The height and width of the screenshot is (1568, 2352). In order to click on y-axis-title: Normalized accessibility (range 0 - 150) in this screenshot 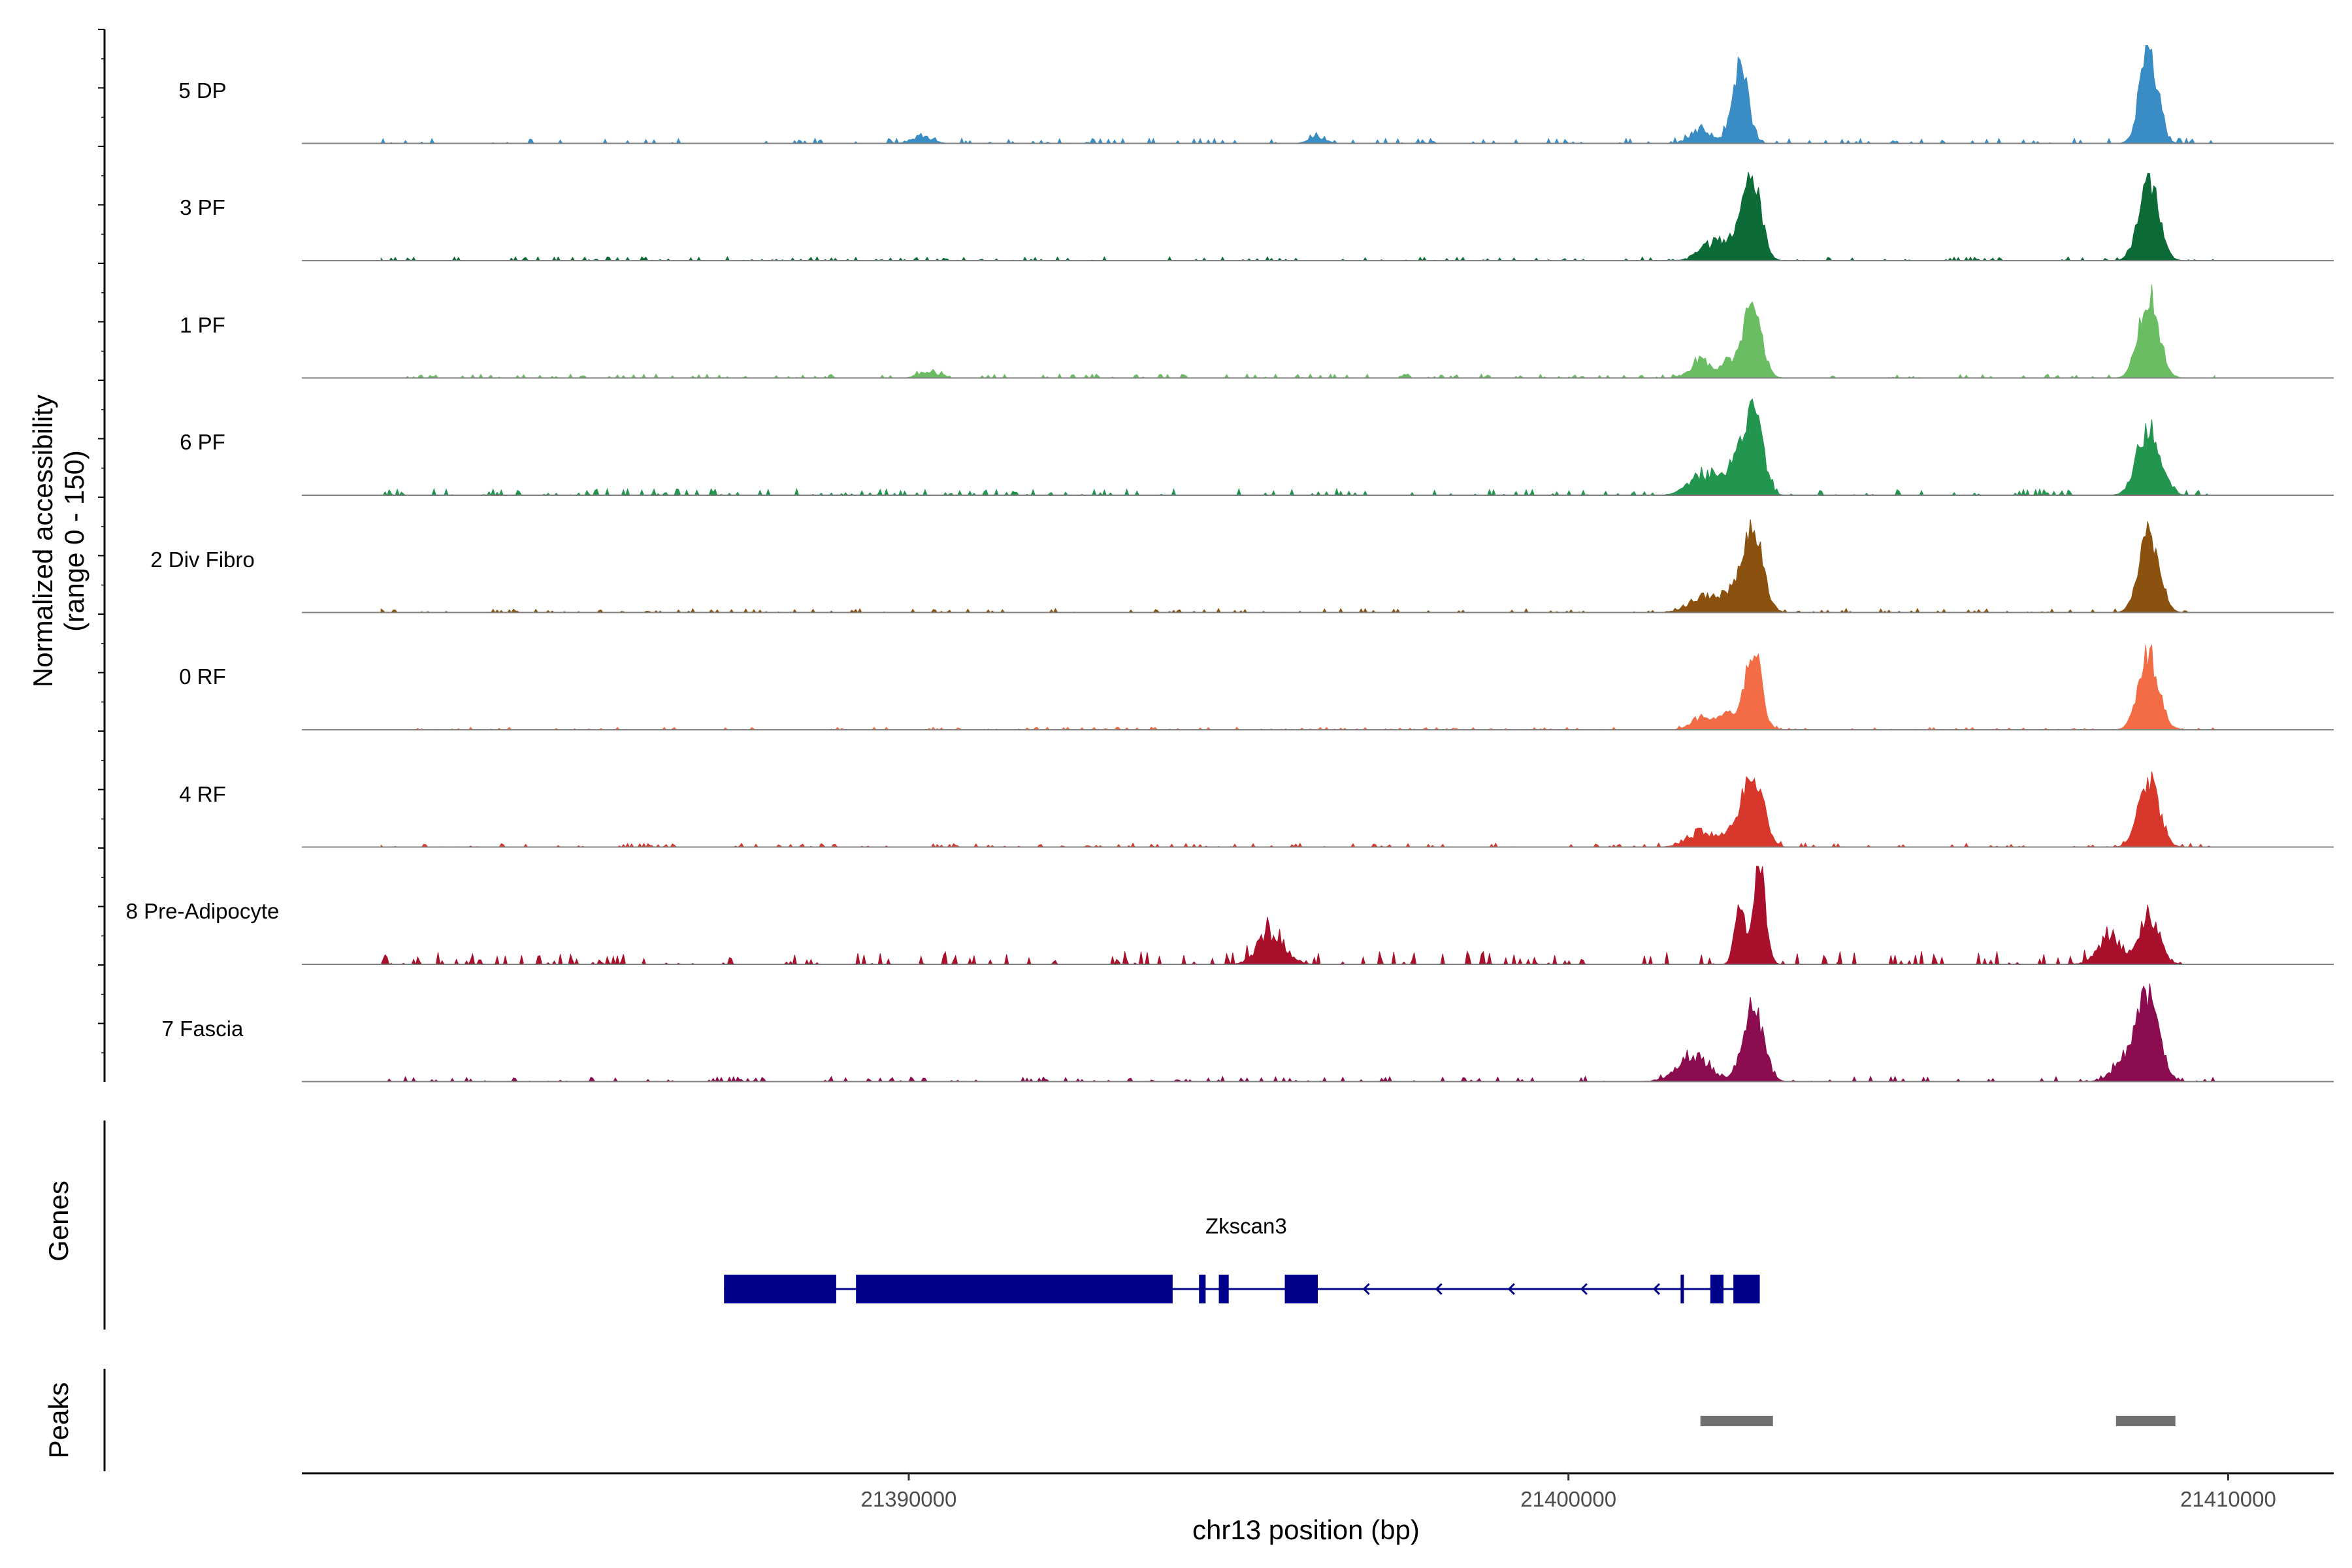, I will do `click(58, 541)`.